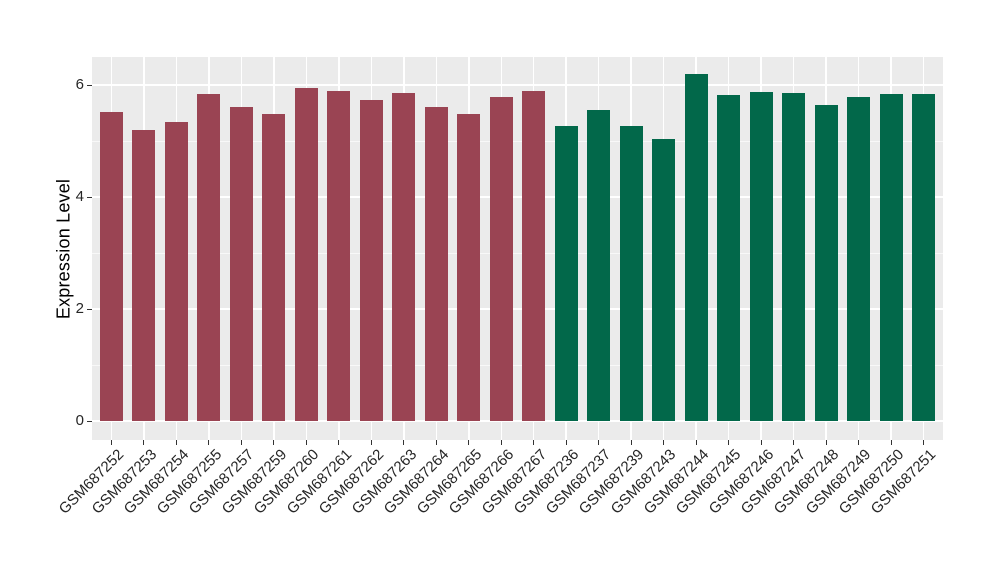 The height and width of the screenshot is (580, 1000). Describe the element at coordinates (79, 308) in the screenshot. I see `y-tick-label: 2` at that location.